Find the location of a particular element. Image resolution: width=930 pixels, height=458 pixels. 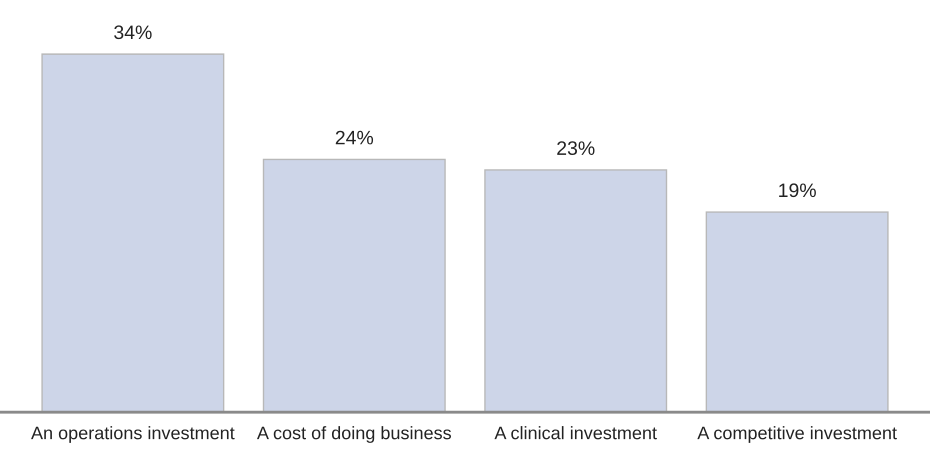

x-tick-label: An operations investment is located at coordinates (133, 434).